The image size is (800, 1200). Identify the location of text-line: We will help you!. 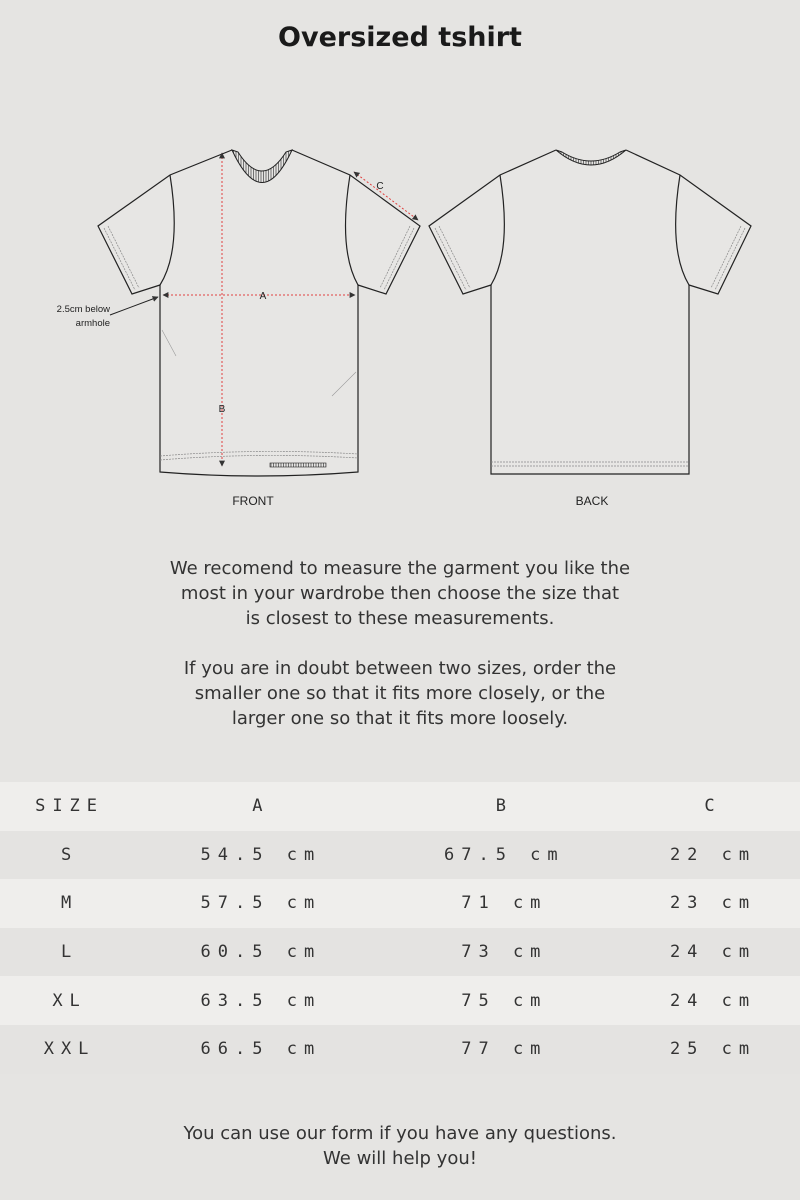
(400, 1158).